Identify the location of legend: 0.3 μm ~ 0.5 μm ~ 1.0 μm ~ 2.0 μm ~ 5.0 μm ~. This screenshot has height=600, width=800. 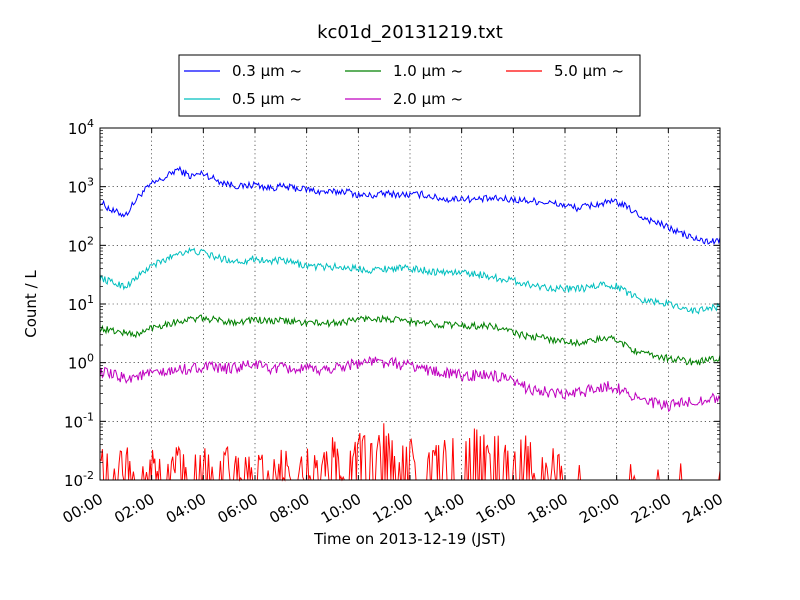
(409, 85).